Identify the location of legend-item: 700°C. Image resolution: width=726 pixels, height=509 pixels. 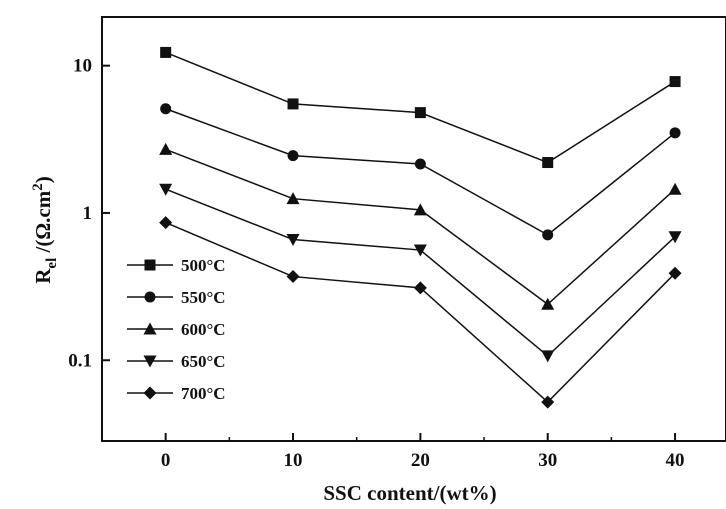
(176, 393).